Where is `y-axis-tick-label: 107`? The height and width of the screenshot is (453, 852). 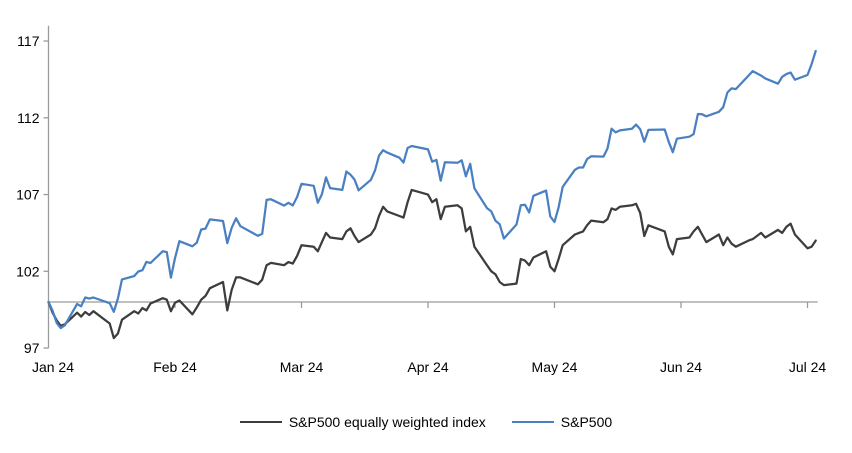 y-axis-tick-label: 107 is located at coordinates (28, 195).